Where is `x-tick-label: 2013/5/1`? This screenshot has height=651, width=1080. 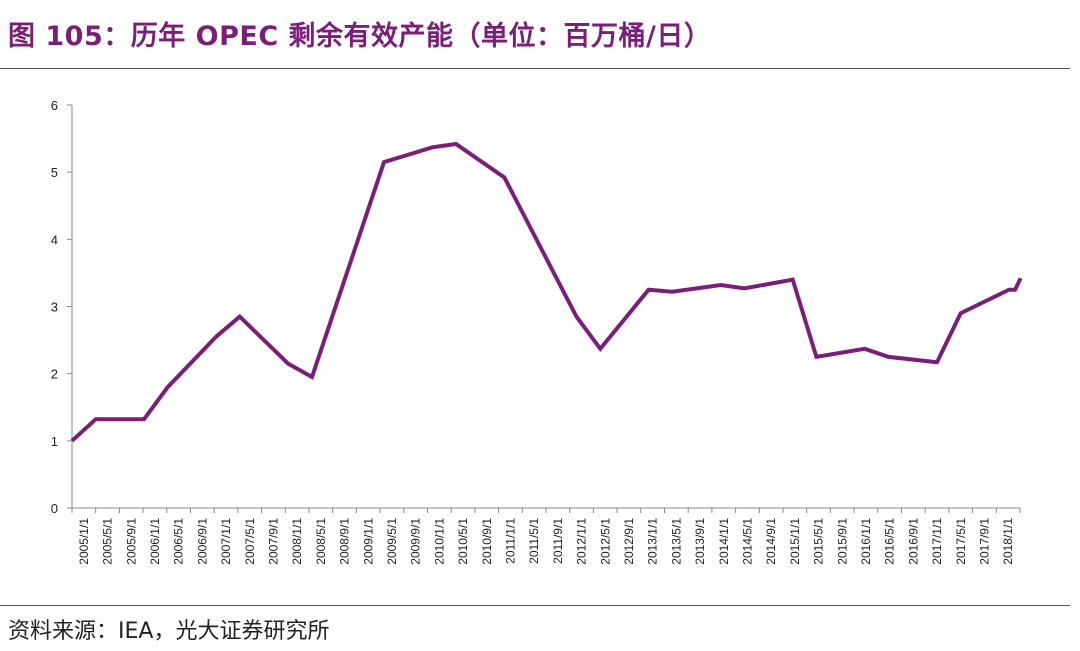 x-tick-label: 2013/5/1 is located at coordinates (676, 541).